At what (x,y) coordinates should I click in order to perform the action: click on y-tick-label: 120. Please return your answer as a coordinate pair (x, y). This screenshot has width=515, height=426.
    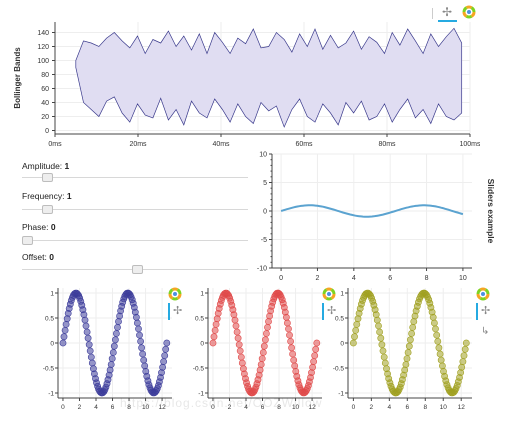
    Looking at the image, I should click on (43, 47).